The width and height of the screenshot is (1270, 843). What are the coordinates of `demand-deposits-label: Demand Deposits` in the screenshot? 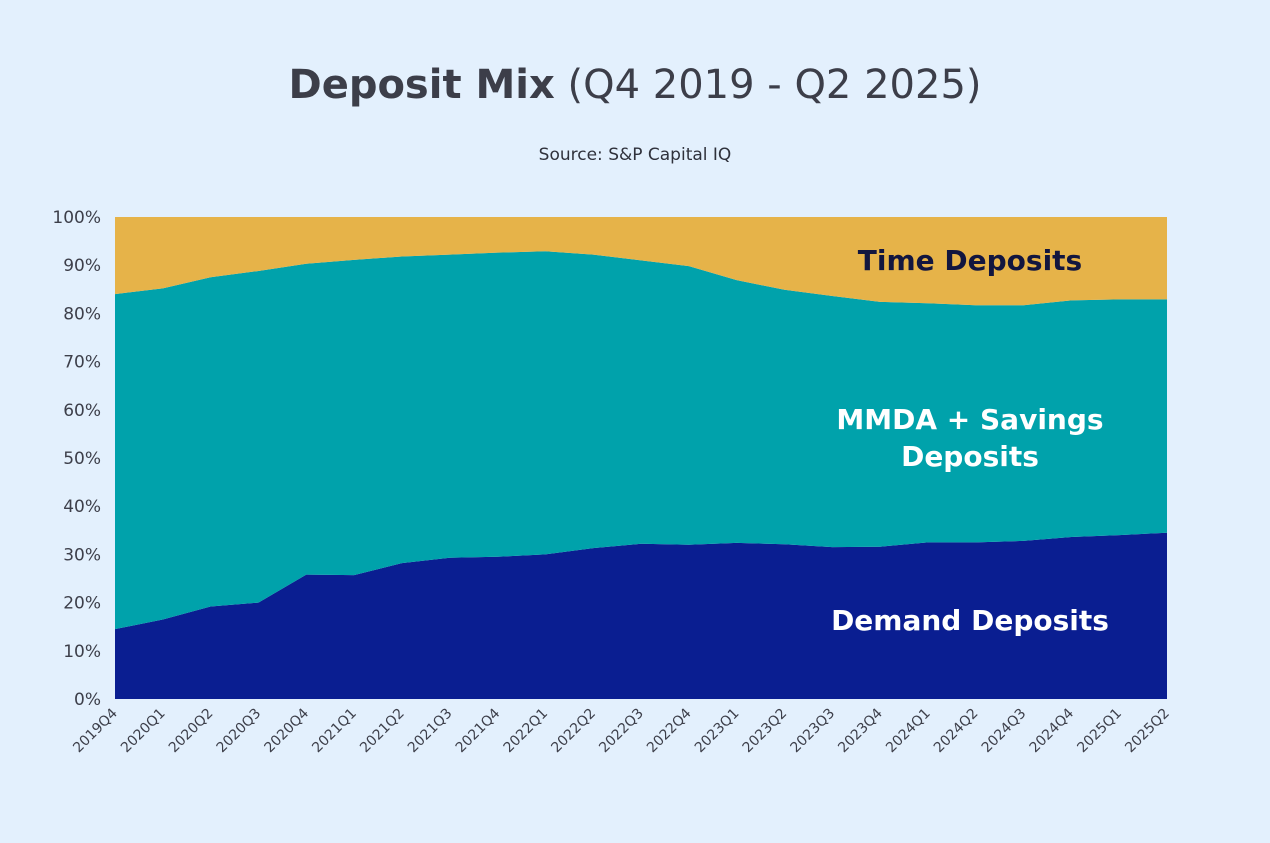 It's located at (970, 620).